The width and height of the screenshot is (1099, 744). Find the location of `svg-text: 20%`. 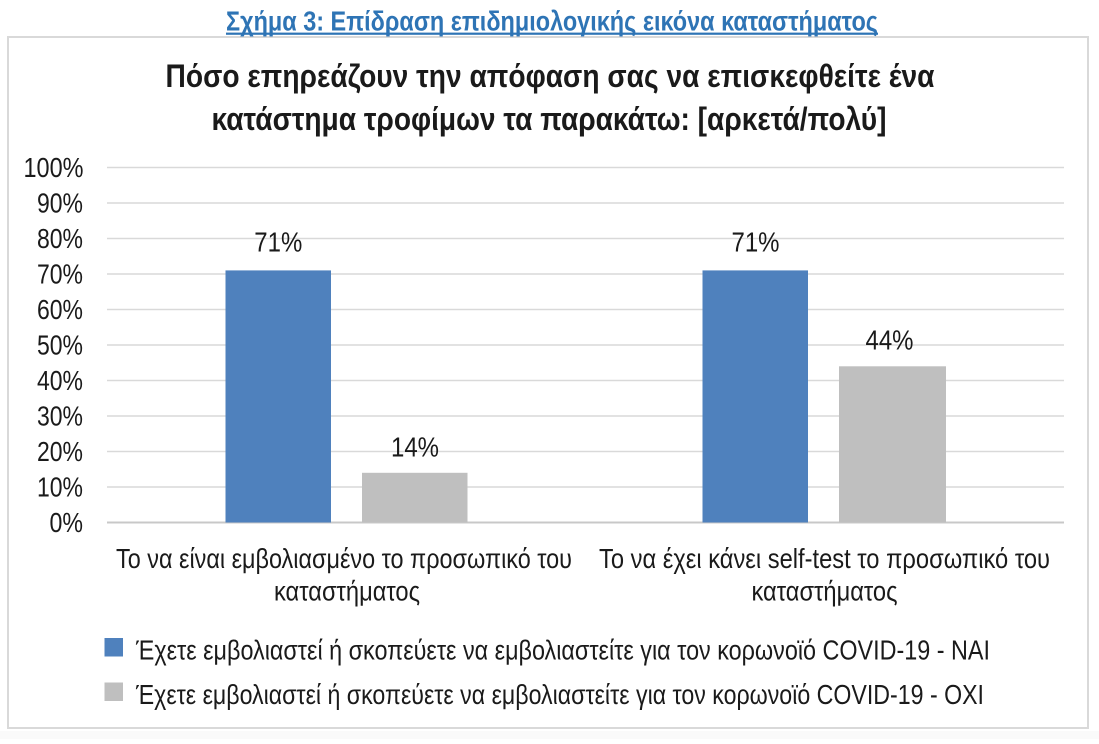

svg-text: 20% is located at coordinates (60, 451).